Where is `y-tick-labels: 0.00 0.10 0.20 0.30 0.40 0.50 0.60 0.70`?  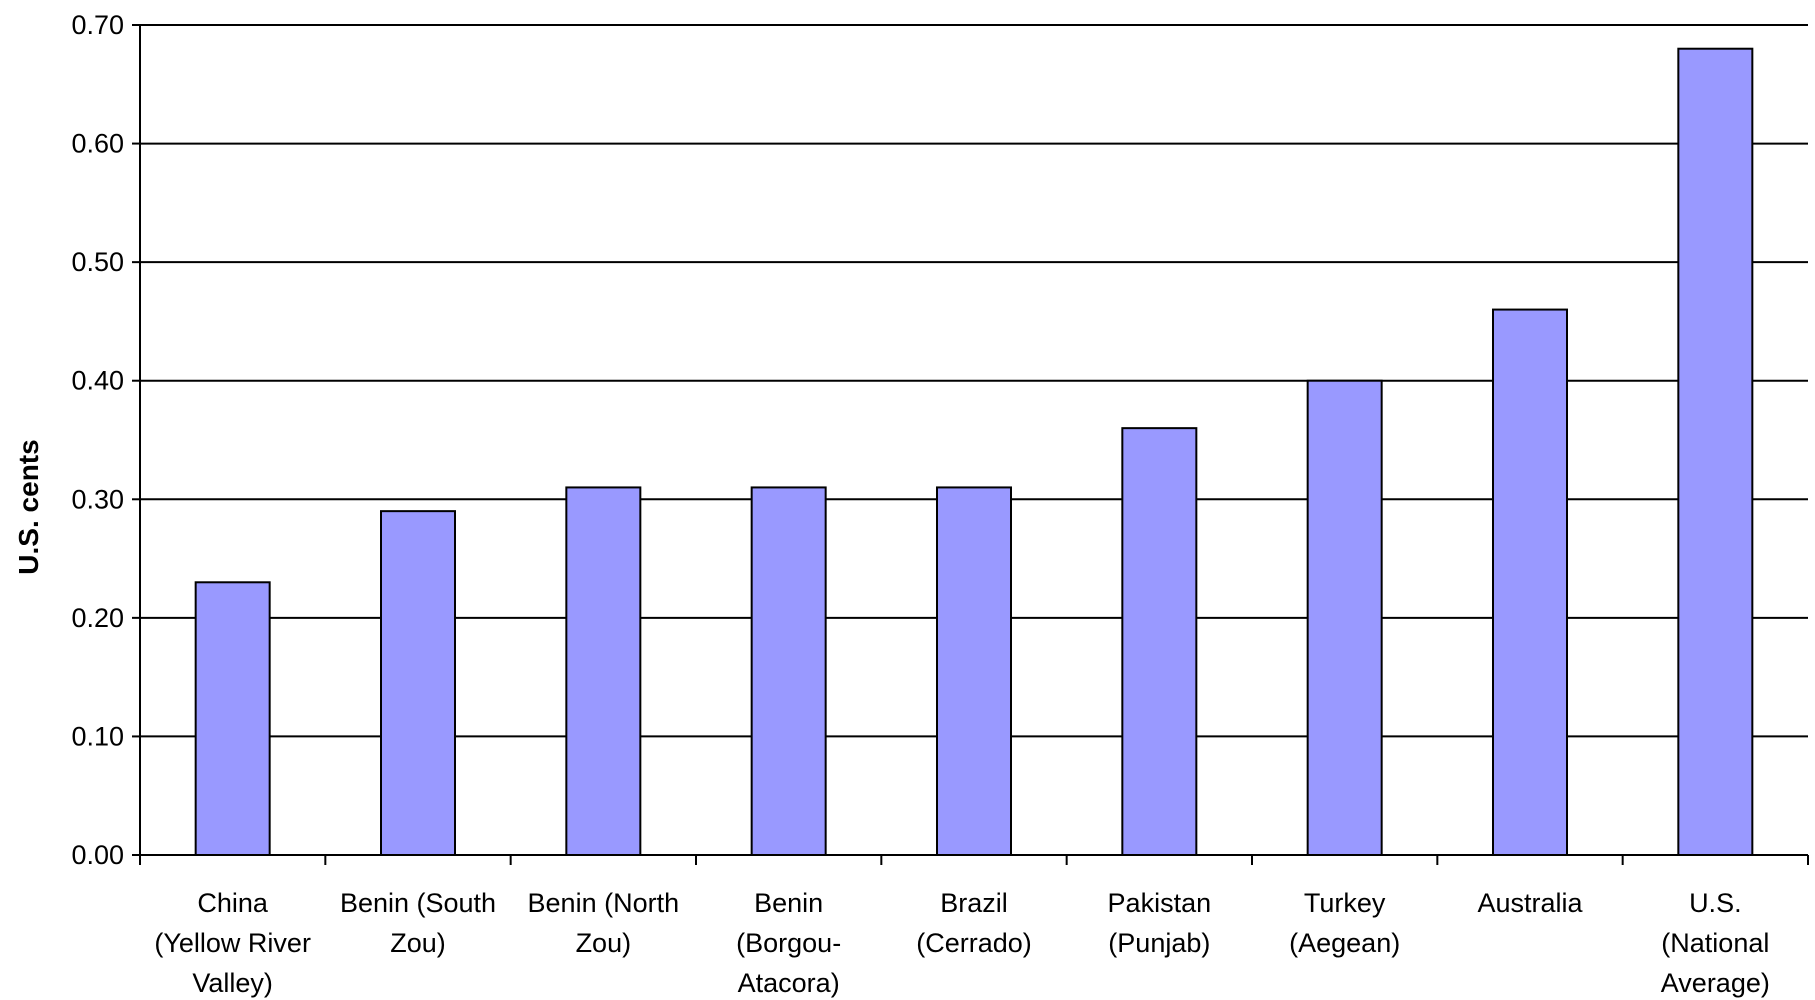 y-tick-labels: 0.00 0.10 0.20 0.30 0.40 0.50 0.60 0.70 is located at coordinates (97, 440).